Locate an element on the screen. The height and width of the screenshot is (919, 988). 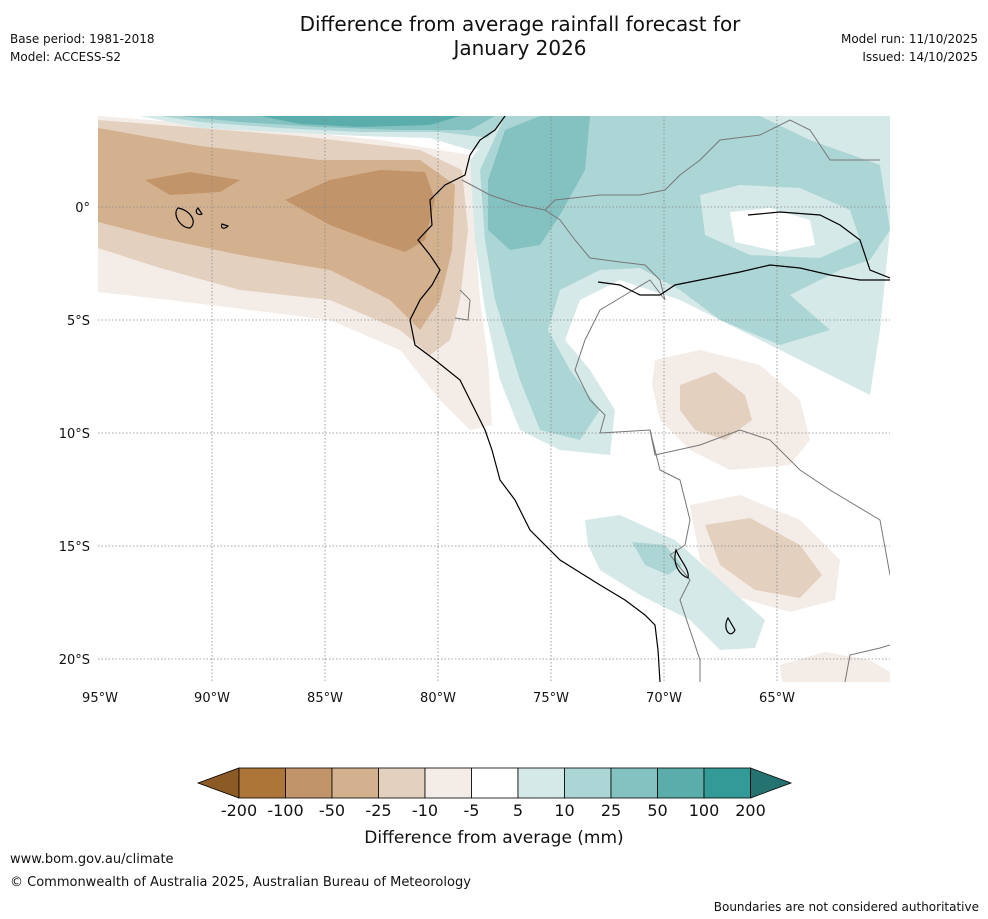
lat-label: 10°S is located at coordinates (74, 434).